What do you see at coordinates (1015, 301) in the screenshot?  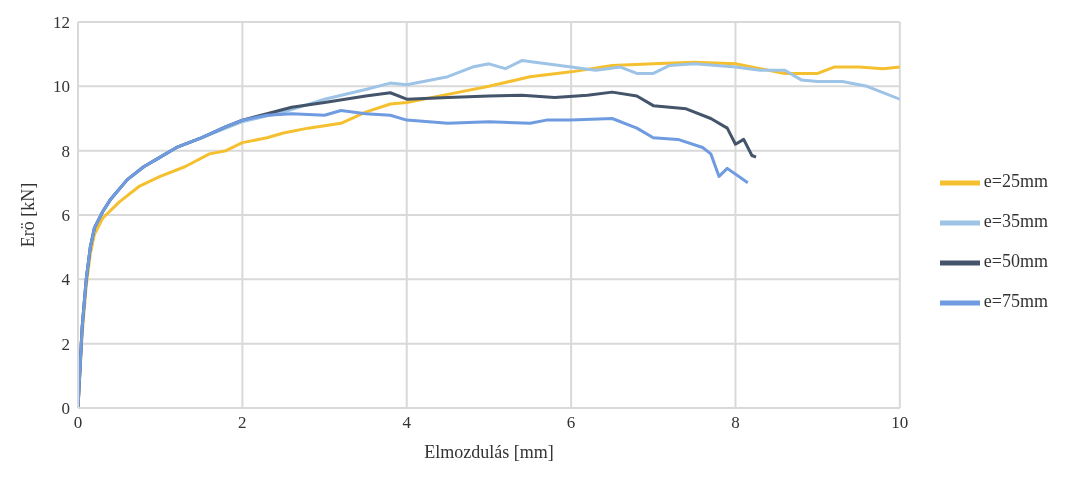 I see `legend-label: e=75mm` at bounding box center [1015, 301].